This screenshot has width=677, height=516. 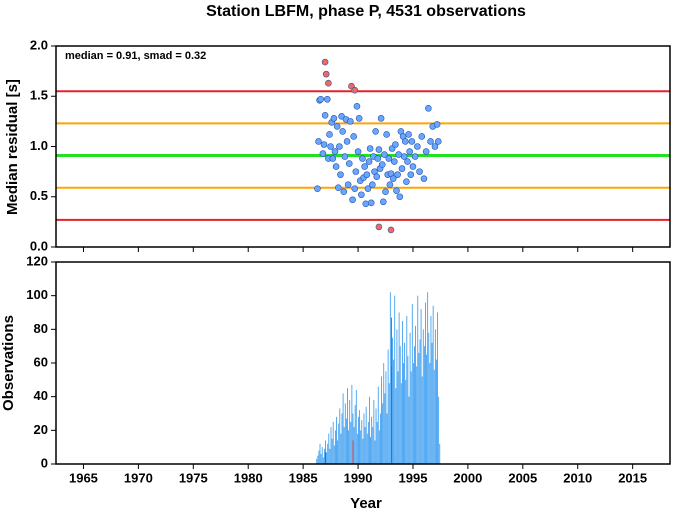 I want to click on x-tick-label: 2005, so click(x=522, y=477).